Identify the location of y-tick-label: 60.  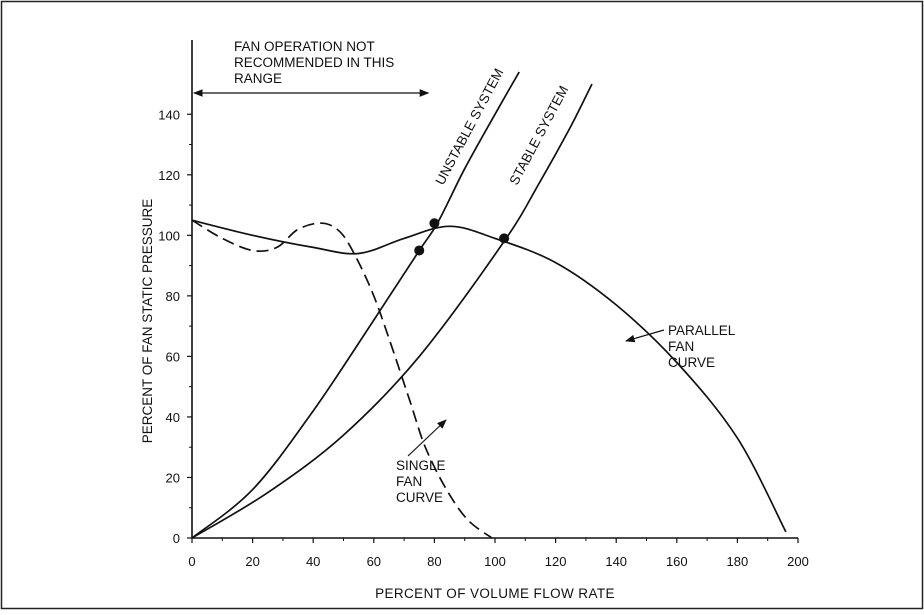
(173, 356).